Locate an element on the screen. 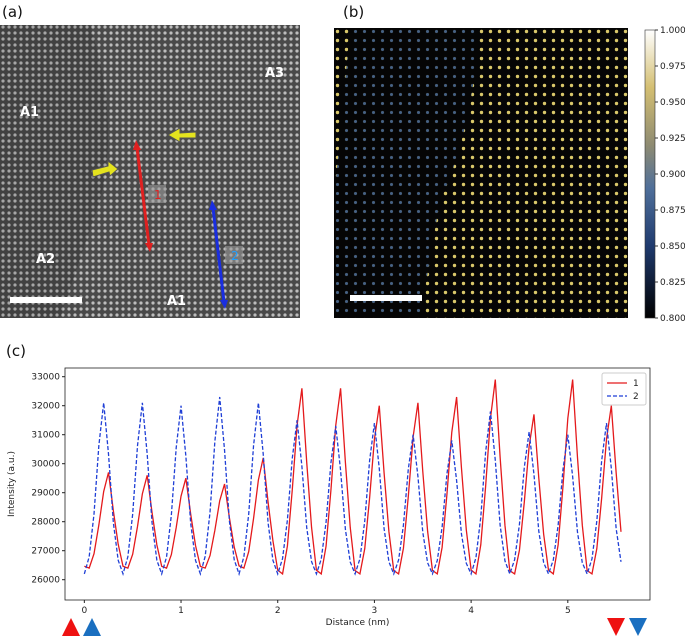 The width and height of the screenshot is (685, 641). x-axis-label: Distance (nm) is located at coordinates (358, 623).